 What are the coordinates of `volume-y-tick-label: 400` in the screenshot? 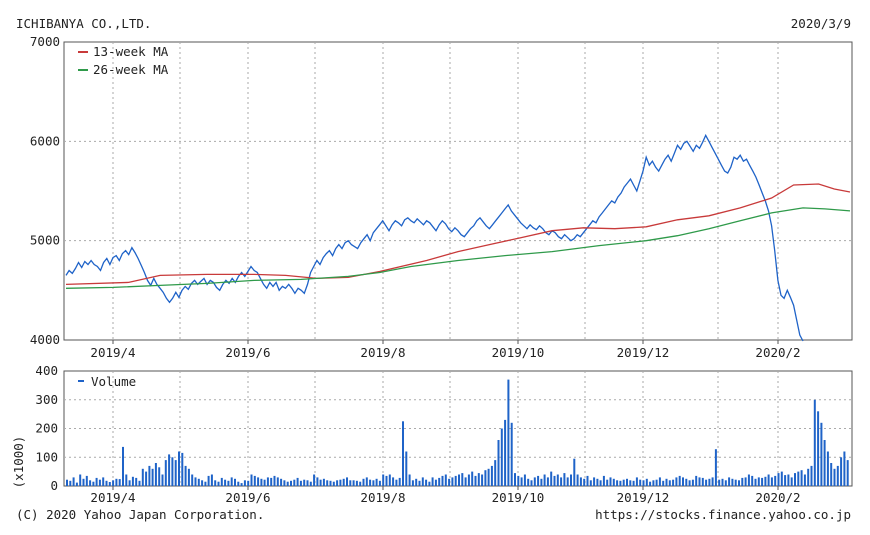 It's located at (46, 370).